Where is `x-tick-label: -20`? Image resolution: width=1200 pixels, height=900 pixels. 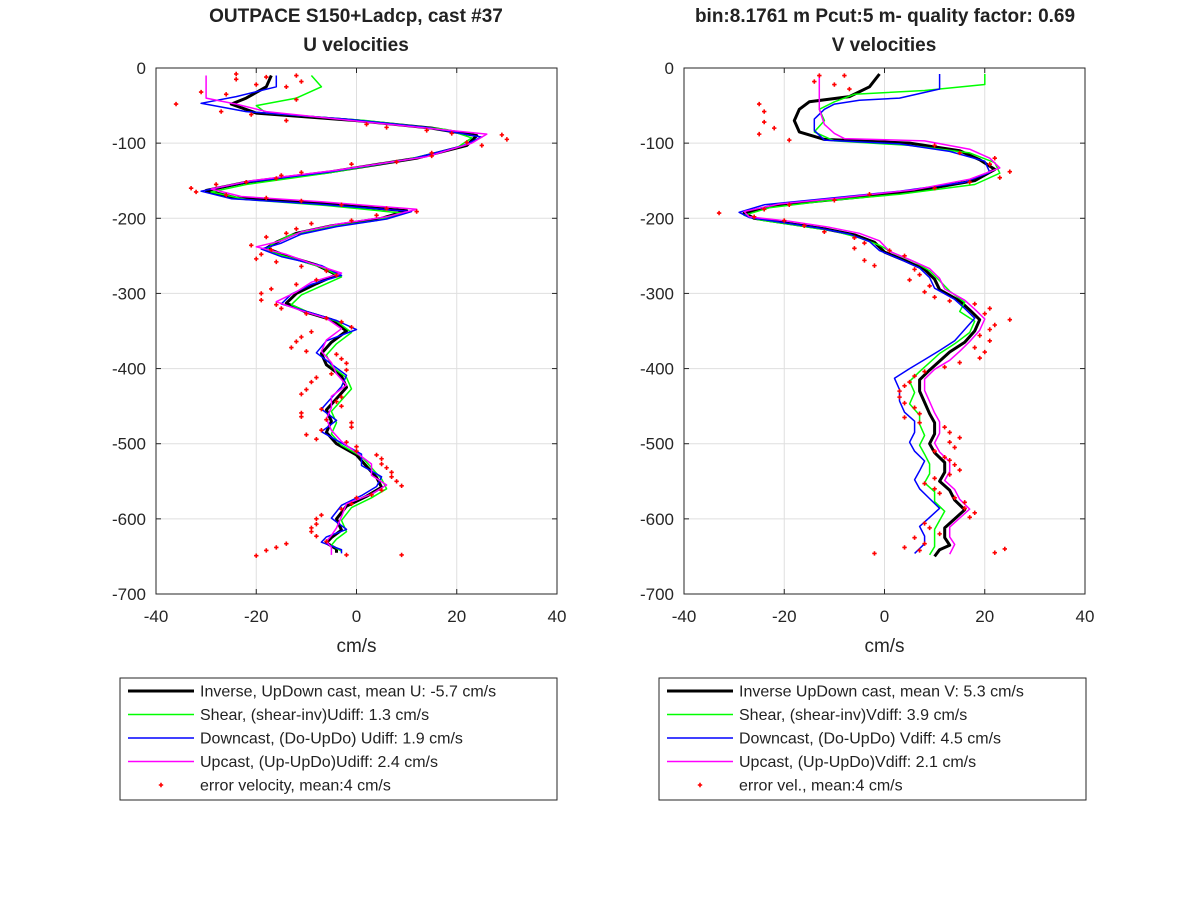
x-tick-label: -20 is located at coordinates (256, 616).